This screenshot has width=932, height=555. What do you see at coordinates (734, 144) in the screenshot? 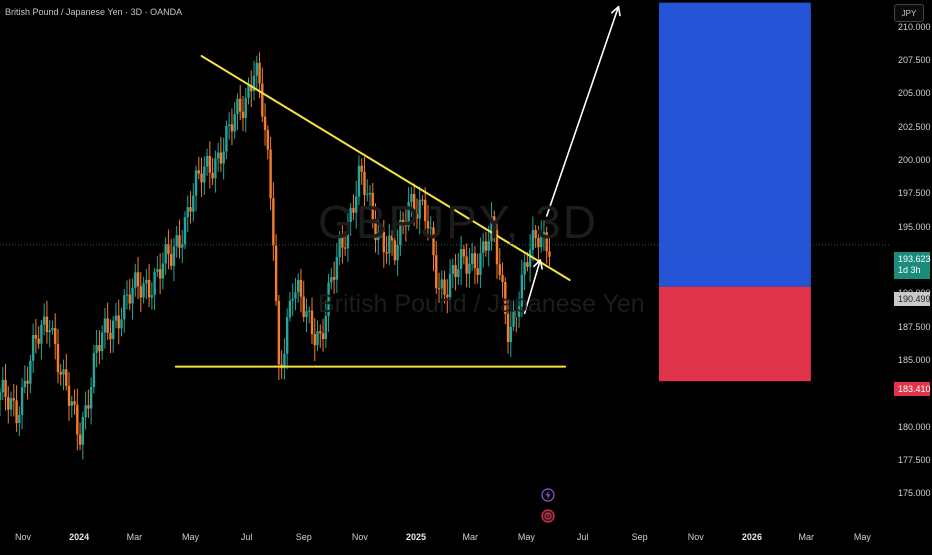
I see `profit-zone` at bounding box center [734, 144].